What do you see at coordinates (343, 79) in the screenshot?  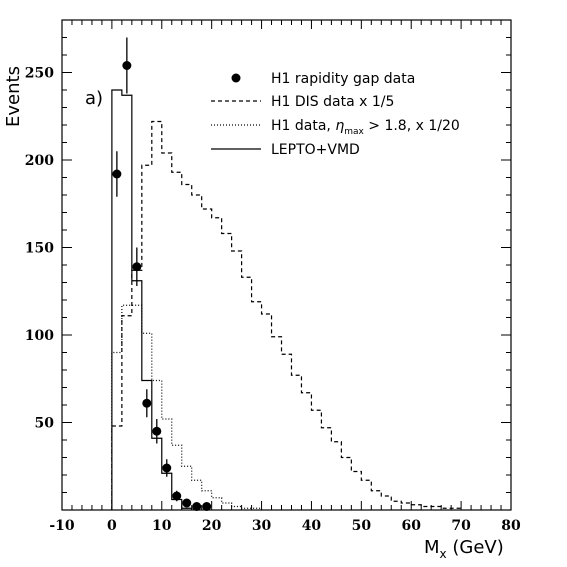 I see `legend-label-data: H1 rapidity gap data` at bounding box center [343, 79].